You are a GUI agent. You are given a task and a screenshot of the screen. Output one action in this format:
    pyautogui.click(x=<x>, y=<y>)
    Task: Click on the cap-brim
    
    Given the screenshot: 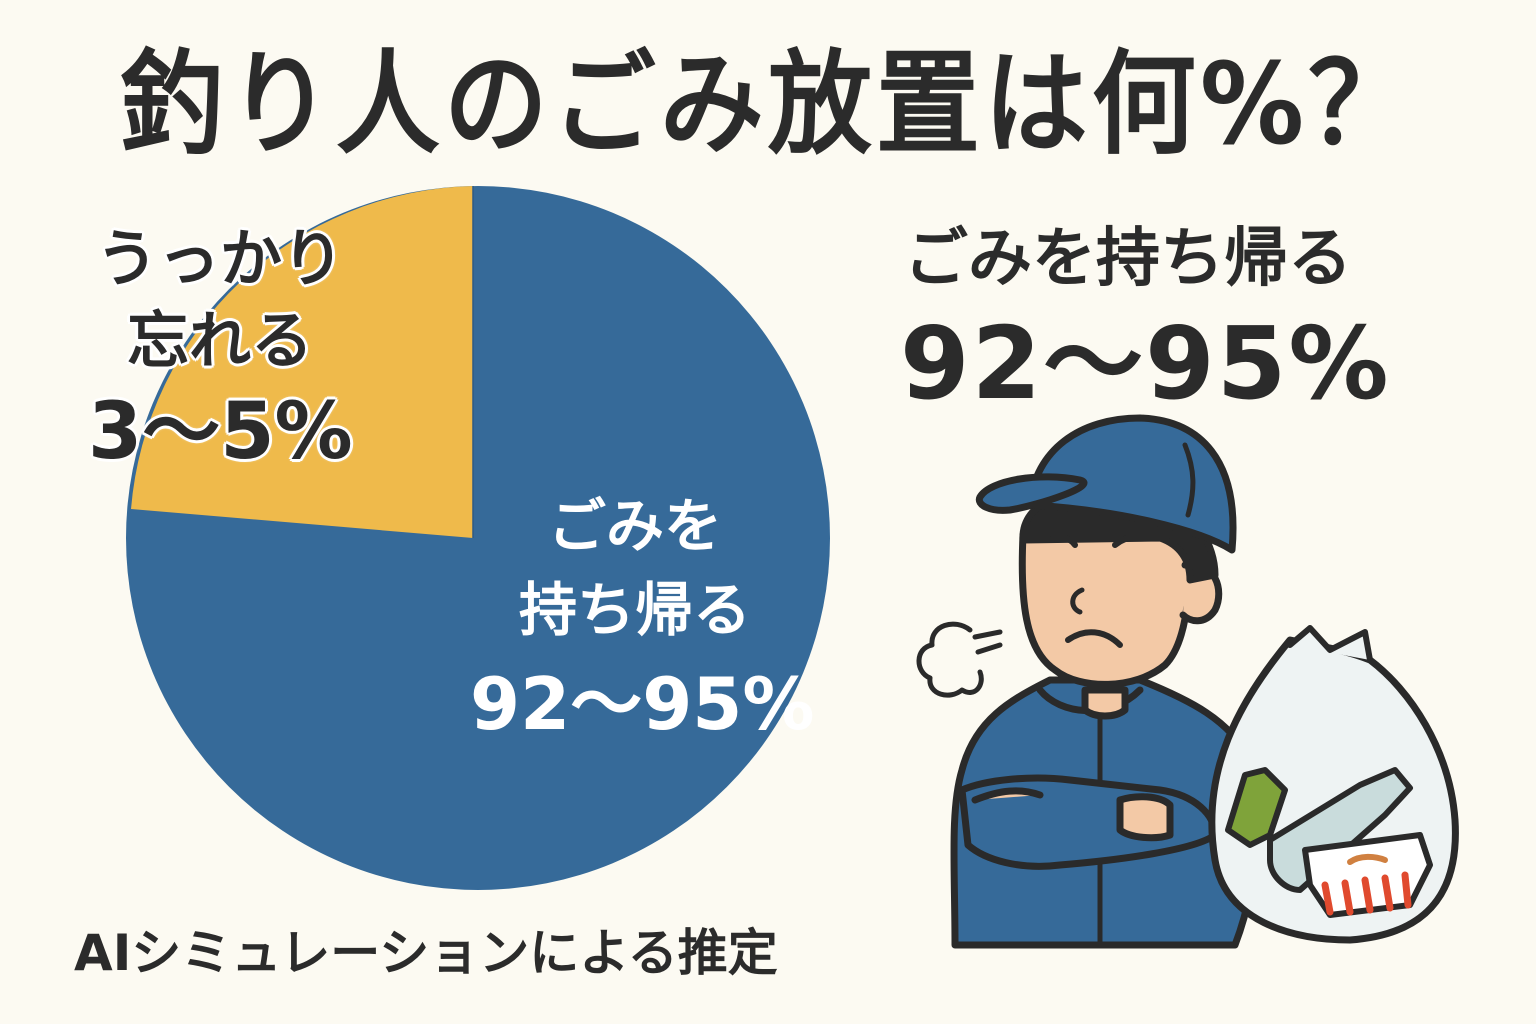 What is the action you would take?
    pyautogui.click(x=1031, y=493)
    